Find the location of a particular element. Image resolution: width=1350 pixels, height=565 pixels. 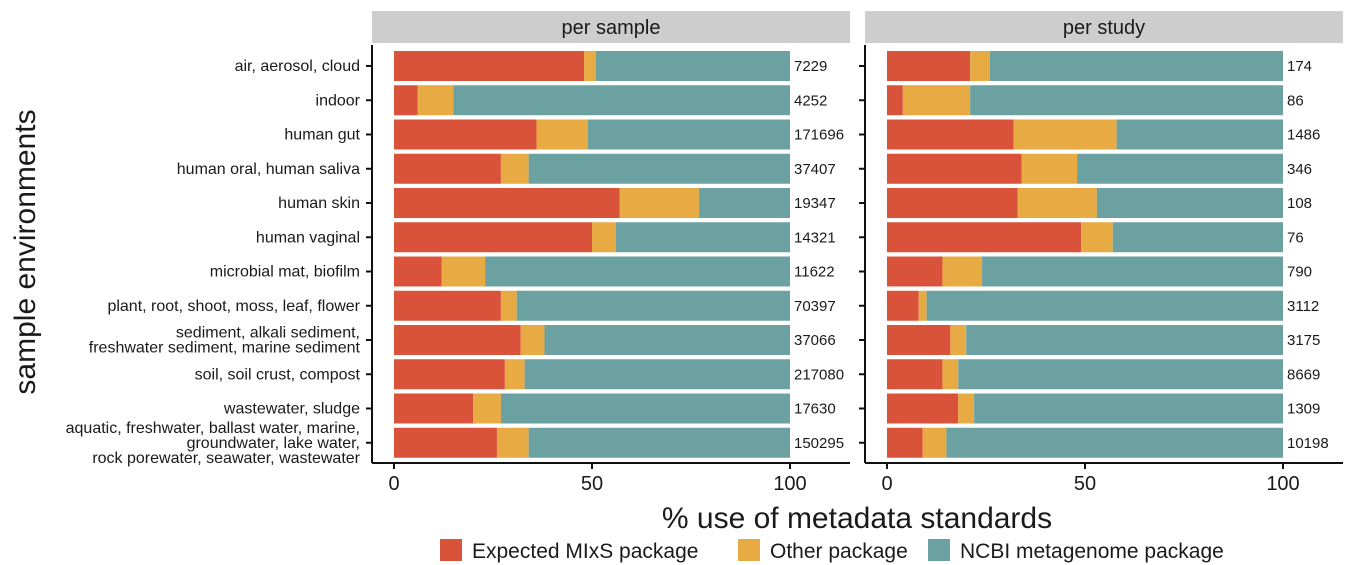

category-label: wastewater, sludge is located at coordinates (291, 409).